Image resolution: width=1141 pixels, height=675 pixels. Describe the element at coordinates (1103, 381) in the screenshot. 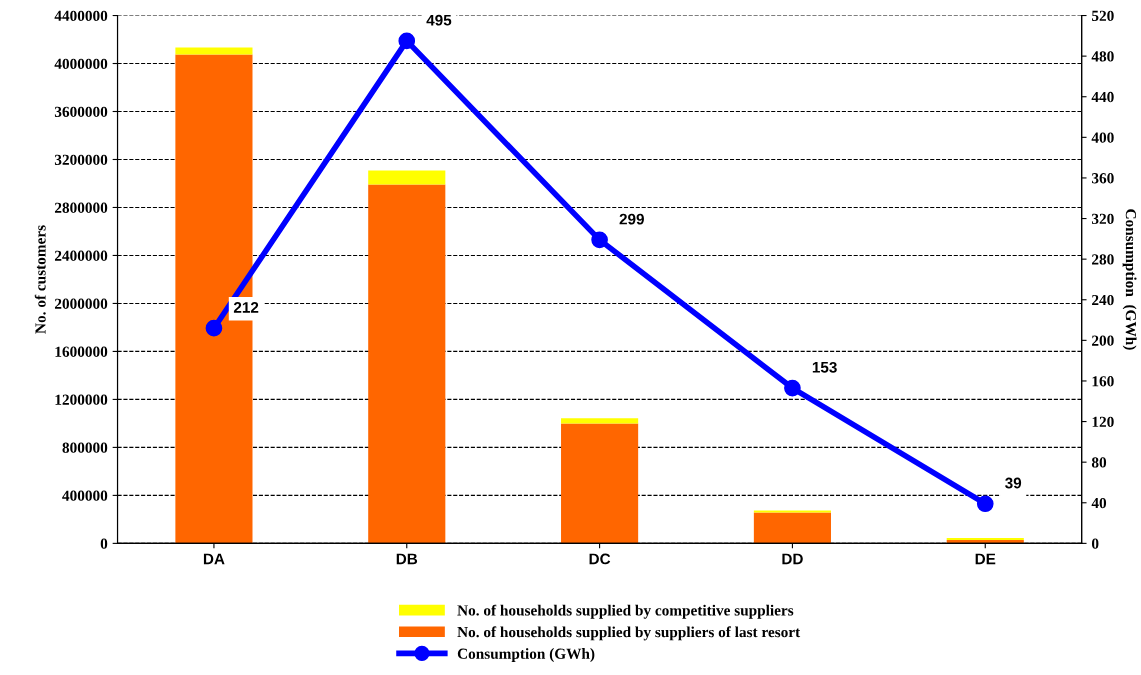

I see `y2-tick-label: 160` at that location.